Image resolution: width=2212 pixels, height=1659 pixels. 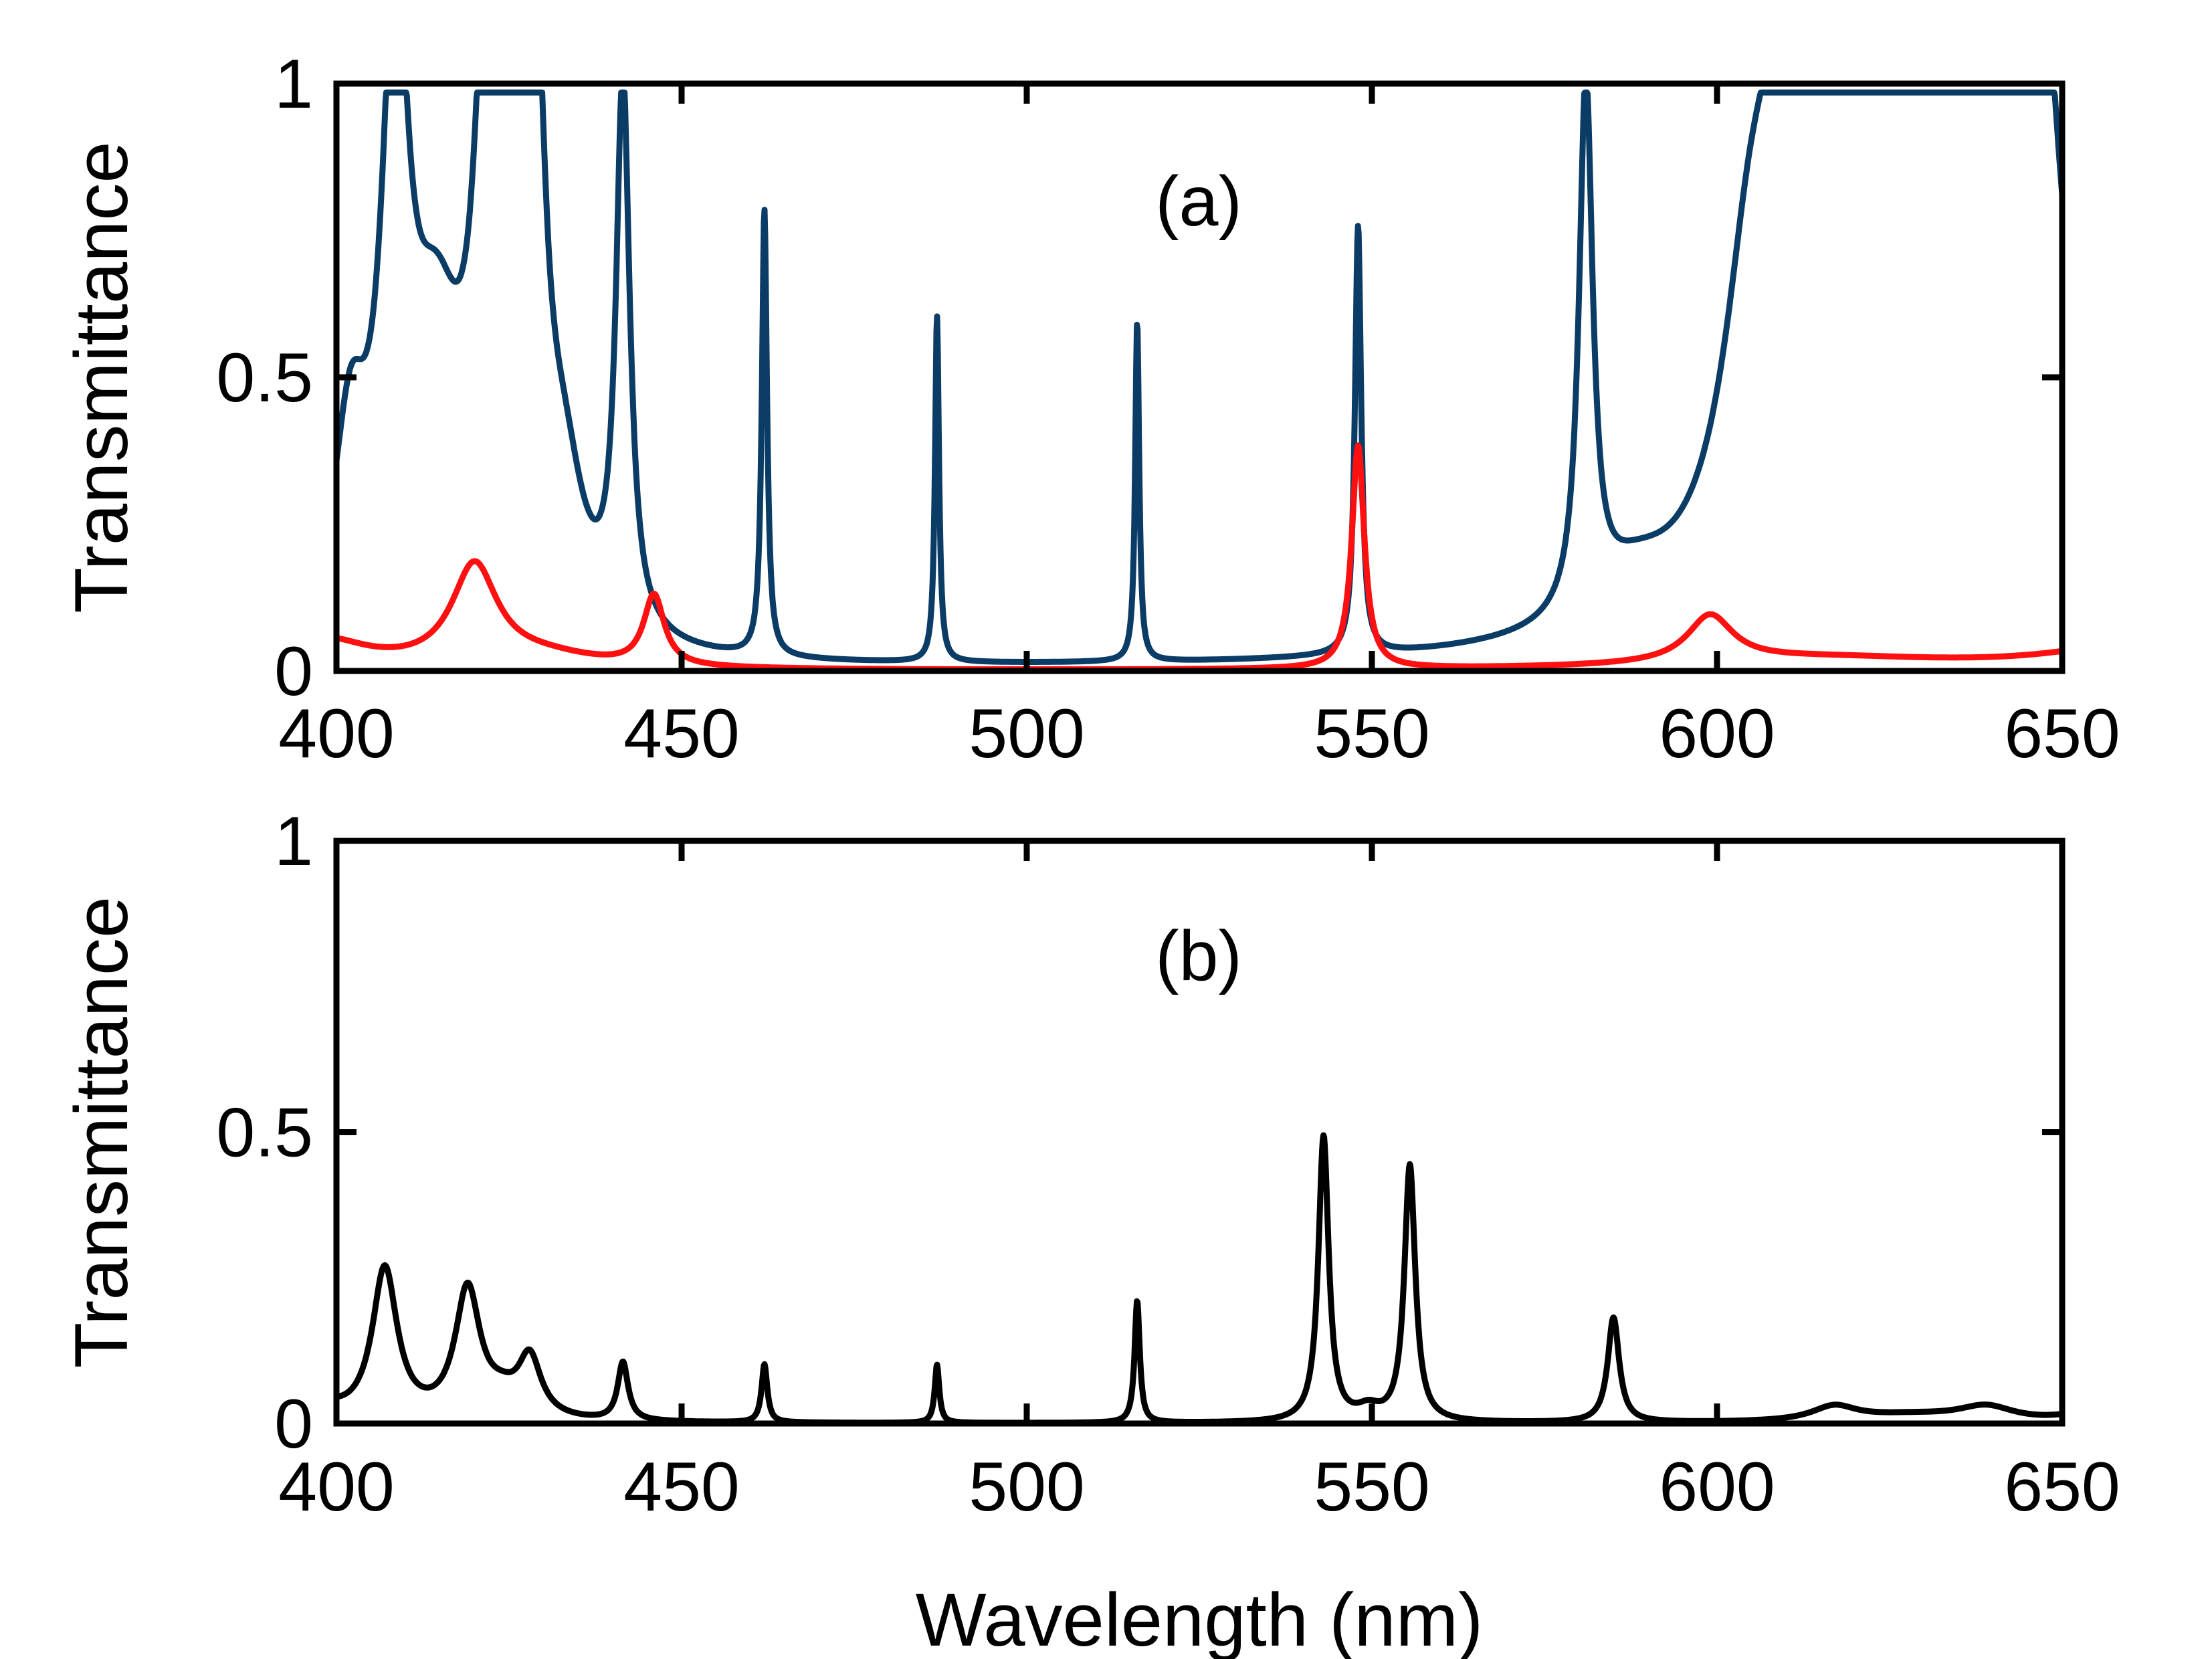 I want to click on panel-b-curves, so click(x=1199, y=1278).